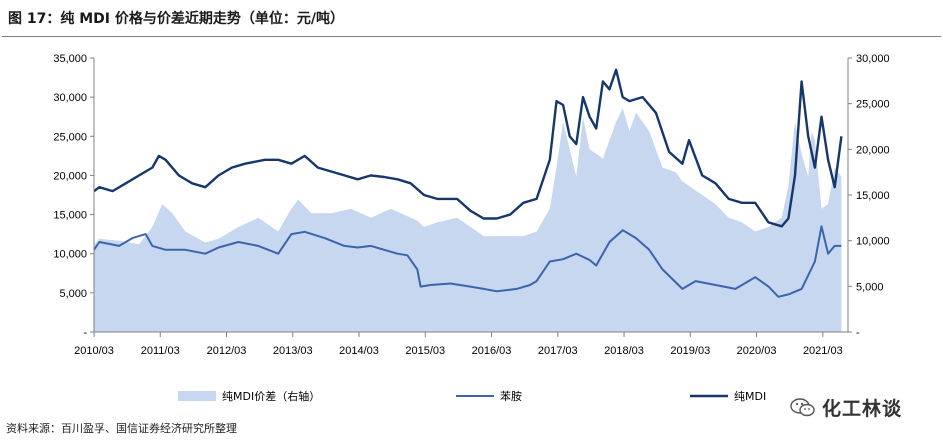 The image size is (943, 446). Describe the element at coordinates (271, 396) in the screenshot. I see `legend-label: 纯MDI价差（右轴）` at that location.